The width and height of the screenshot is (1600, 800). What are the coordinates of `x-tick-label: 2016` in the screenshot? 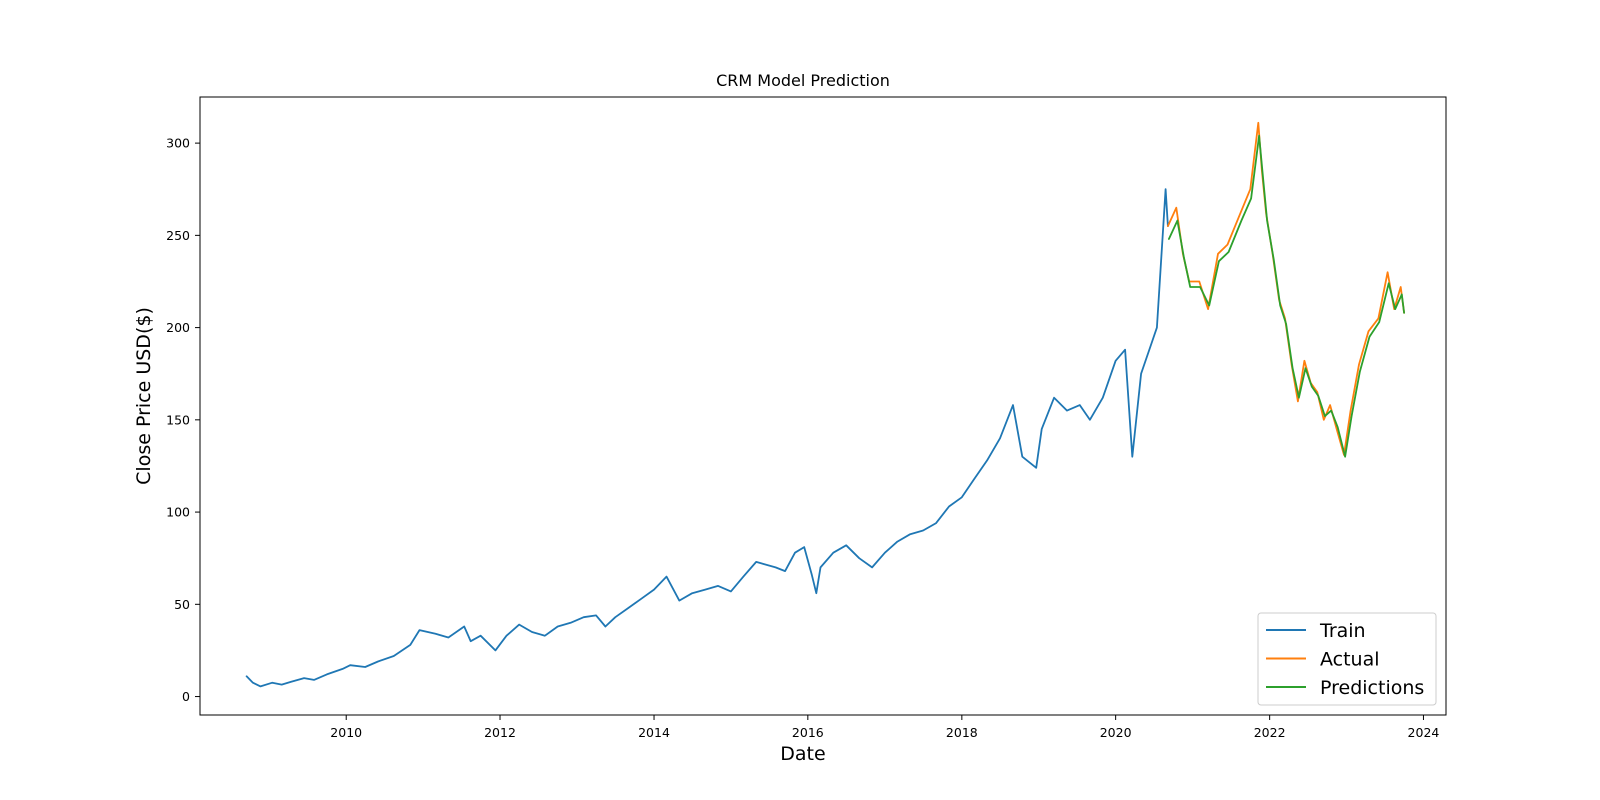 It's located at (808, 732).